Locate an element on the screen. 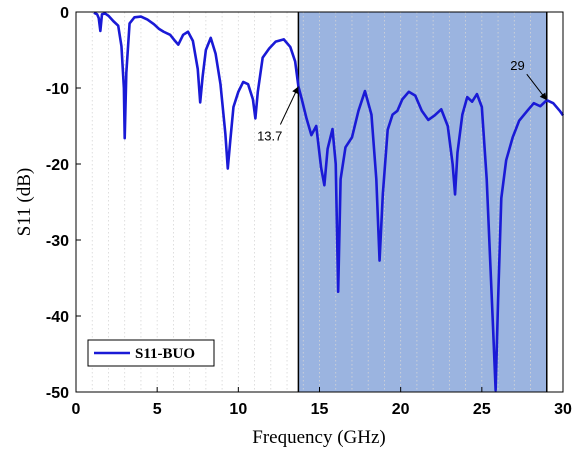  x-tick-label: 25 is located at coordinates (482, 409).